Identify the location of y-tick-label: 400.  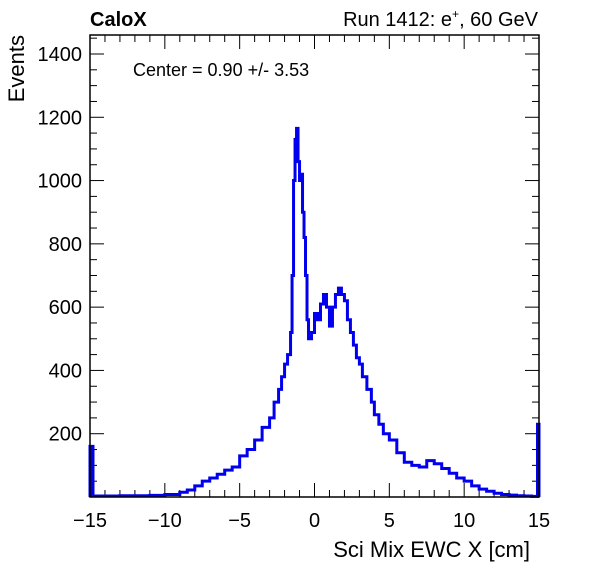
(65, 371).